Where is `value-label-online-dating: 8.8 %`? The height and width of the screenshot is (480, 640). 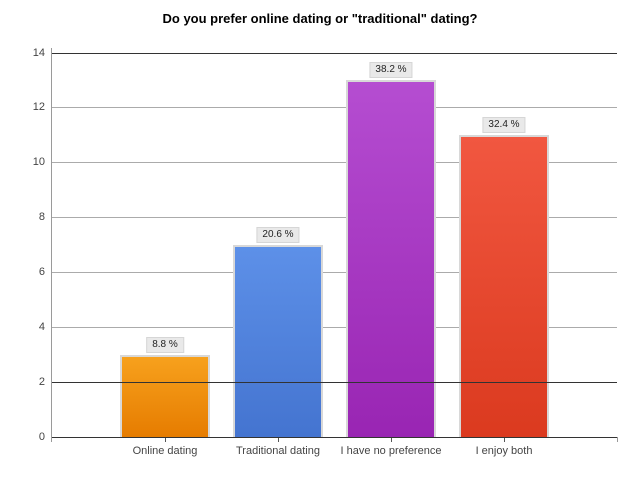
value-label-online-dating: 8.8 % is located at coordinates (165, 344).